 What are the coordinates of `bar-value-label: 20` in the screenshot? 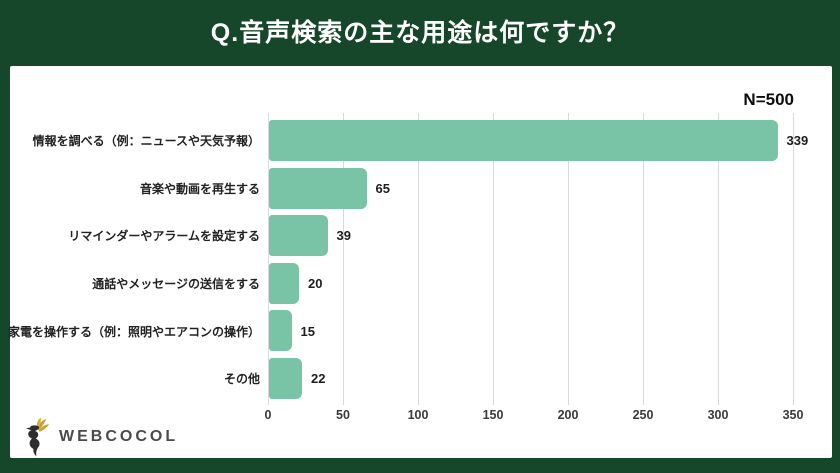 It's located at (315, 284).